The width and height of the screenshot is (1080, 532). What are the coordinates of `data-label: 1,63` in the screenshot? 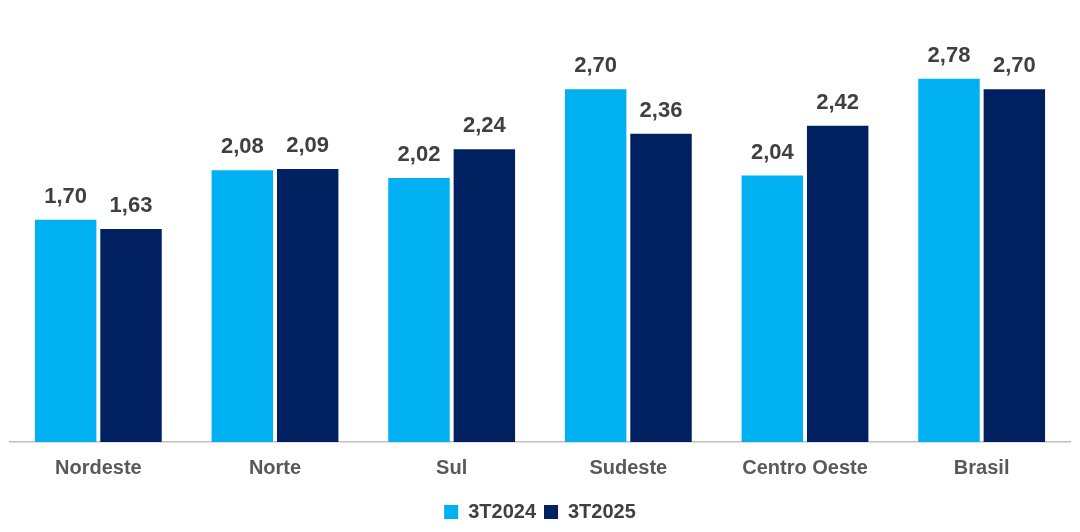 It's located at (131, 205).